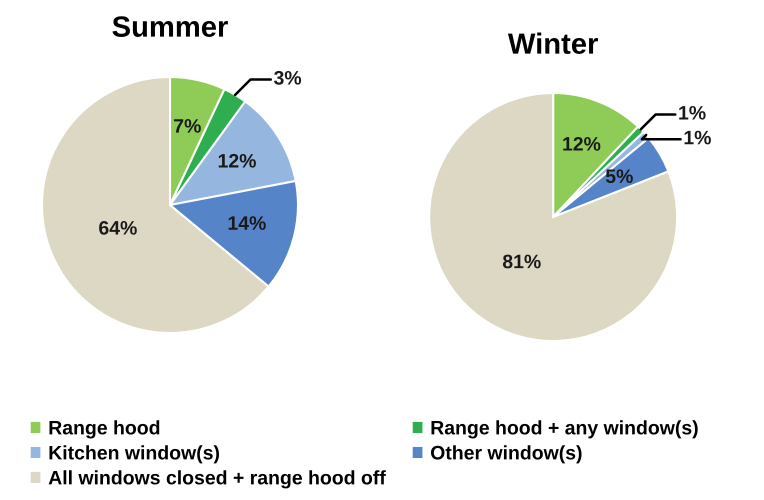  I want to click on legend-label: Range hood + any window(s), so click(565, 429).